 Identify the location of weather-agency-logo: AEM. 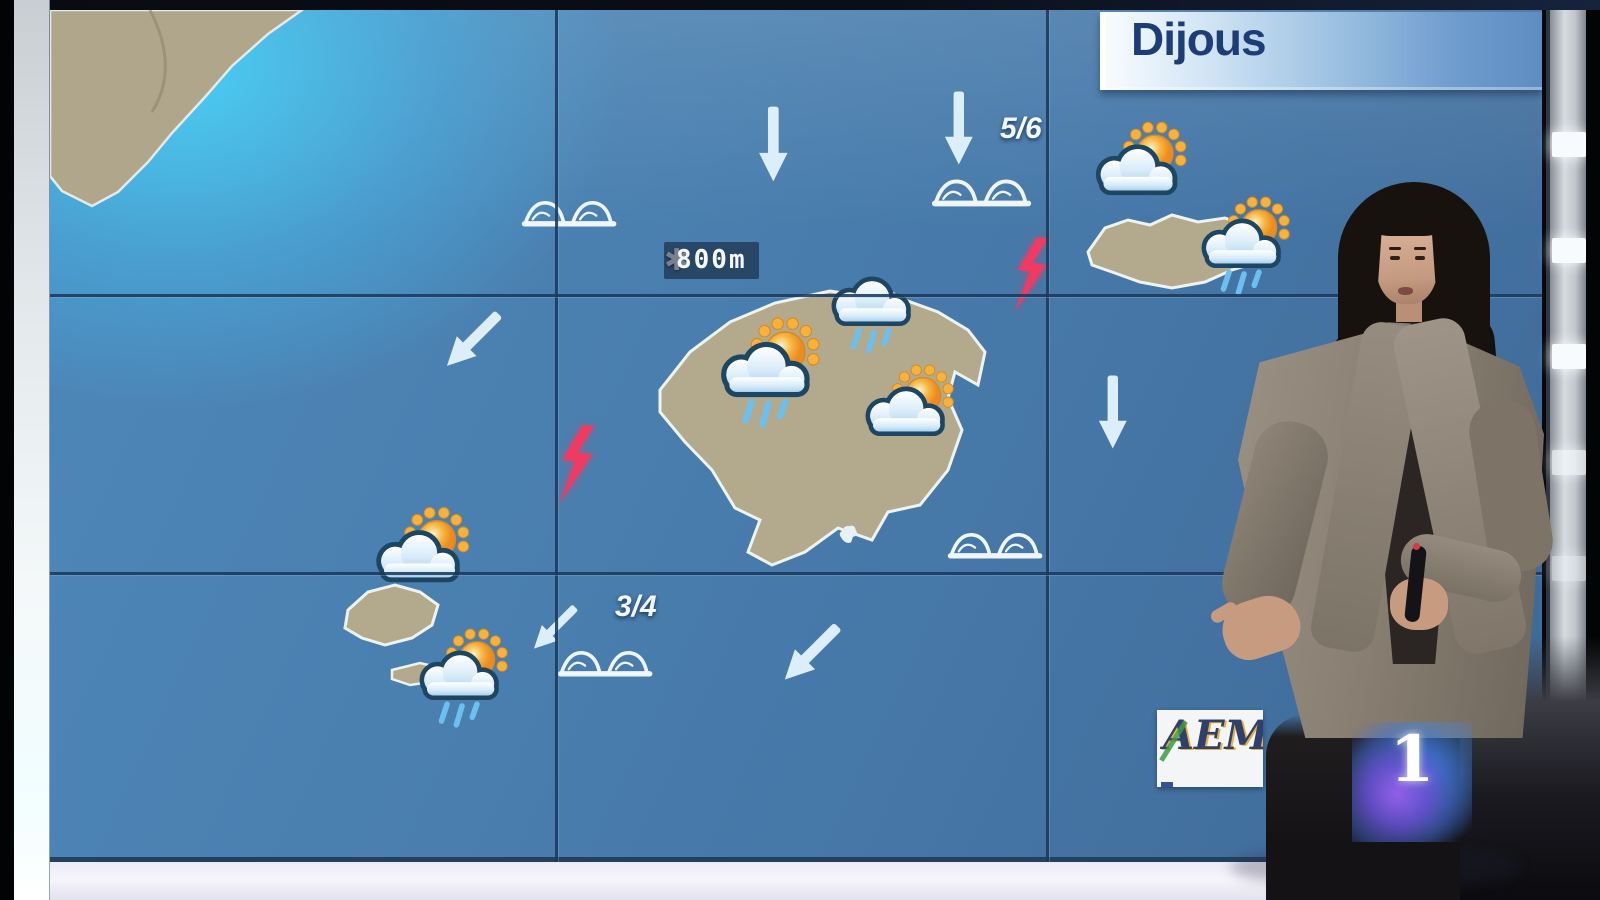
(1210, 748).